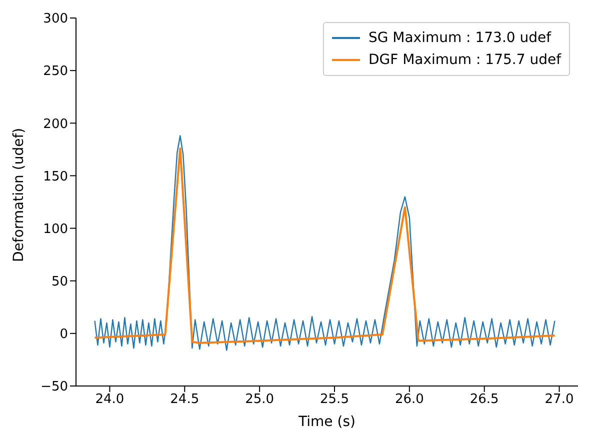 The image size is (596, 444). What do you see at coordinates (484, 400) in the screenshot?
I see `x-tick-label: 26.5` at bounding box center [484, 400].